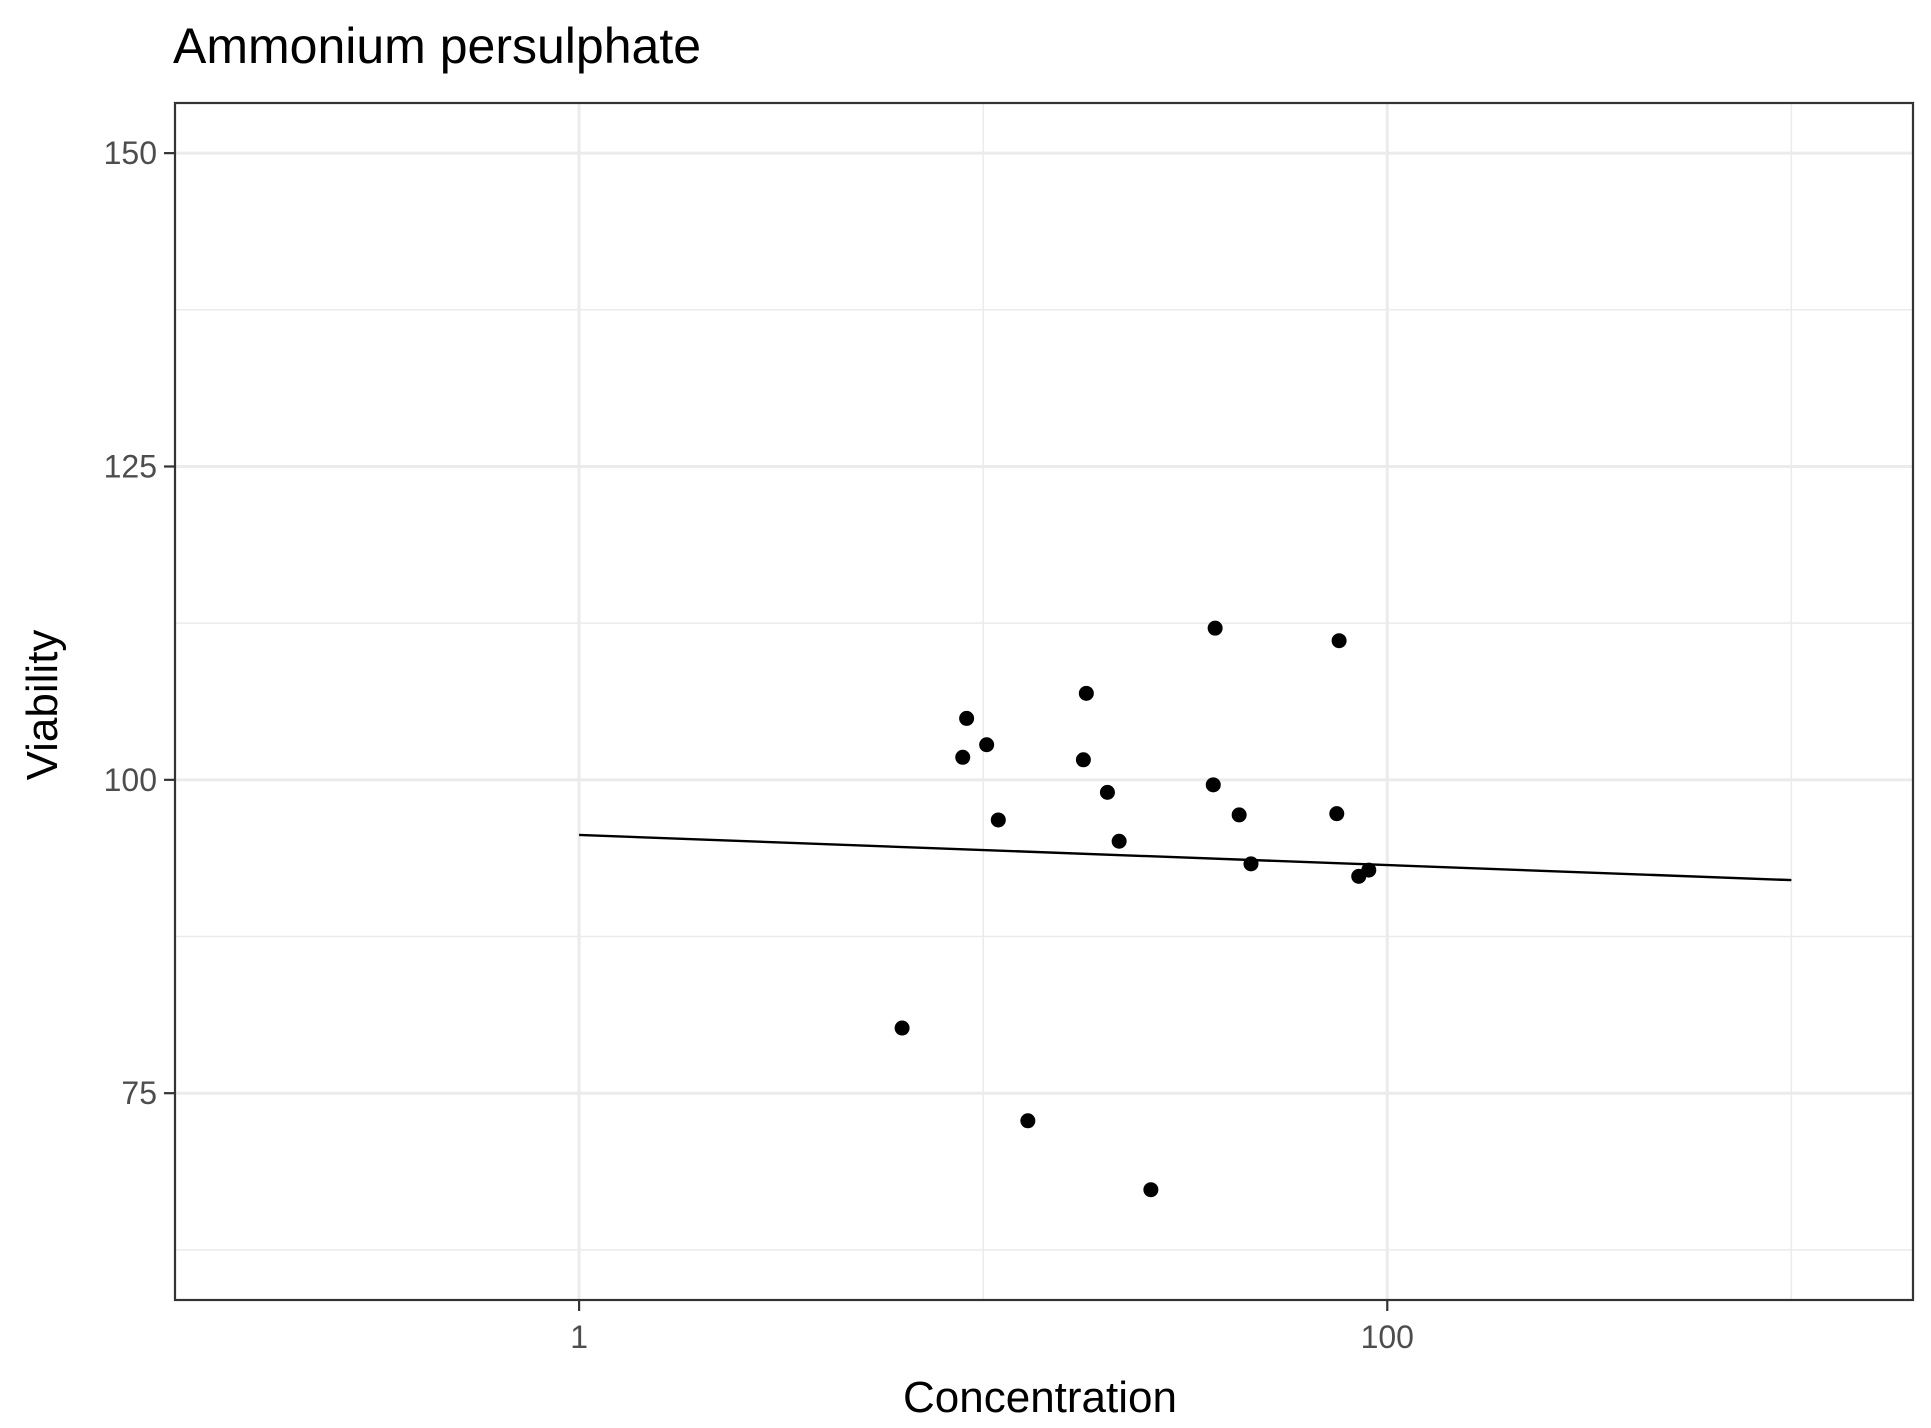  What do you see at coordinates (579, 1337) in the screenshot?
I see `x-tick-label: 1` at bounding box center [579, 1337].